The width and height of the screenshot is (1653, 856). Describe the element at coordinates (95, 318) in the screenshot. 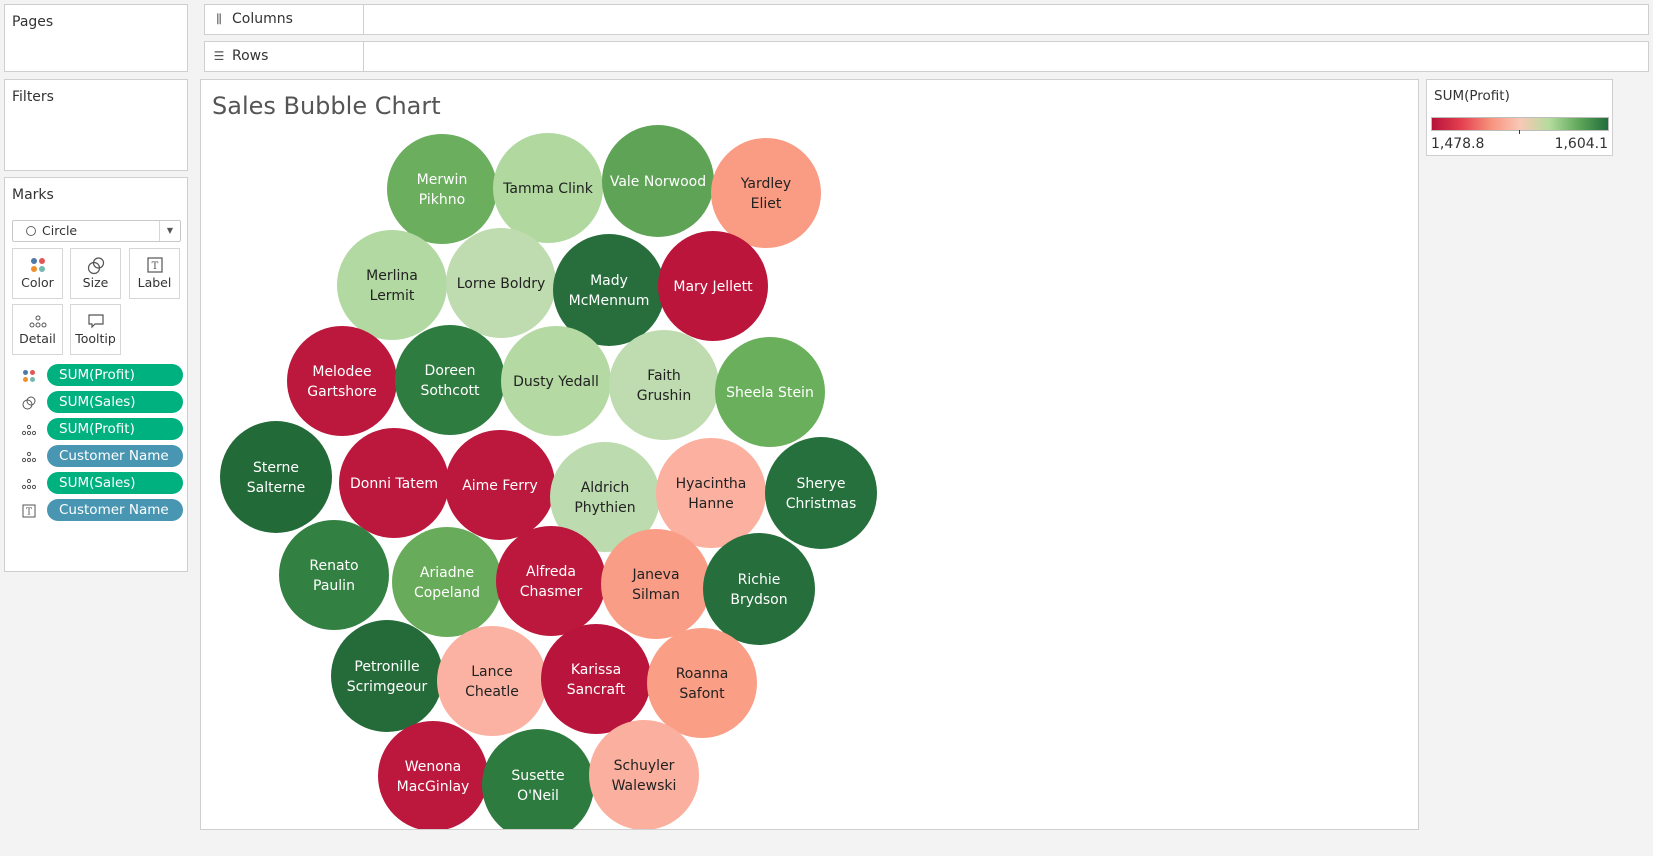

I see `tooltip-icon` at that location.